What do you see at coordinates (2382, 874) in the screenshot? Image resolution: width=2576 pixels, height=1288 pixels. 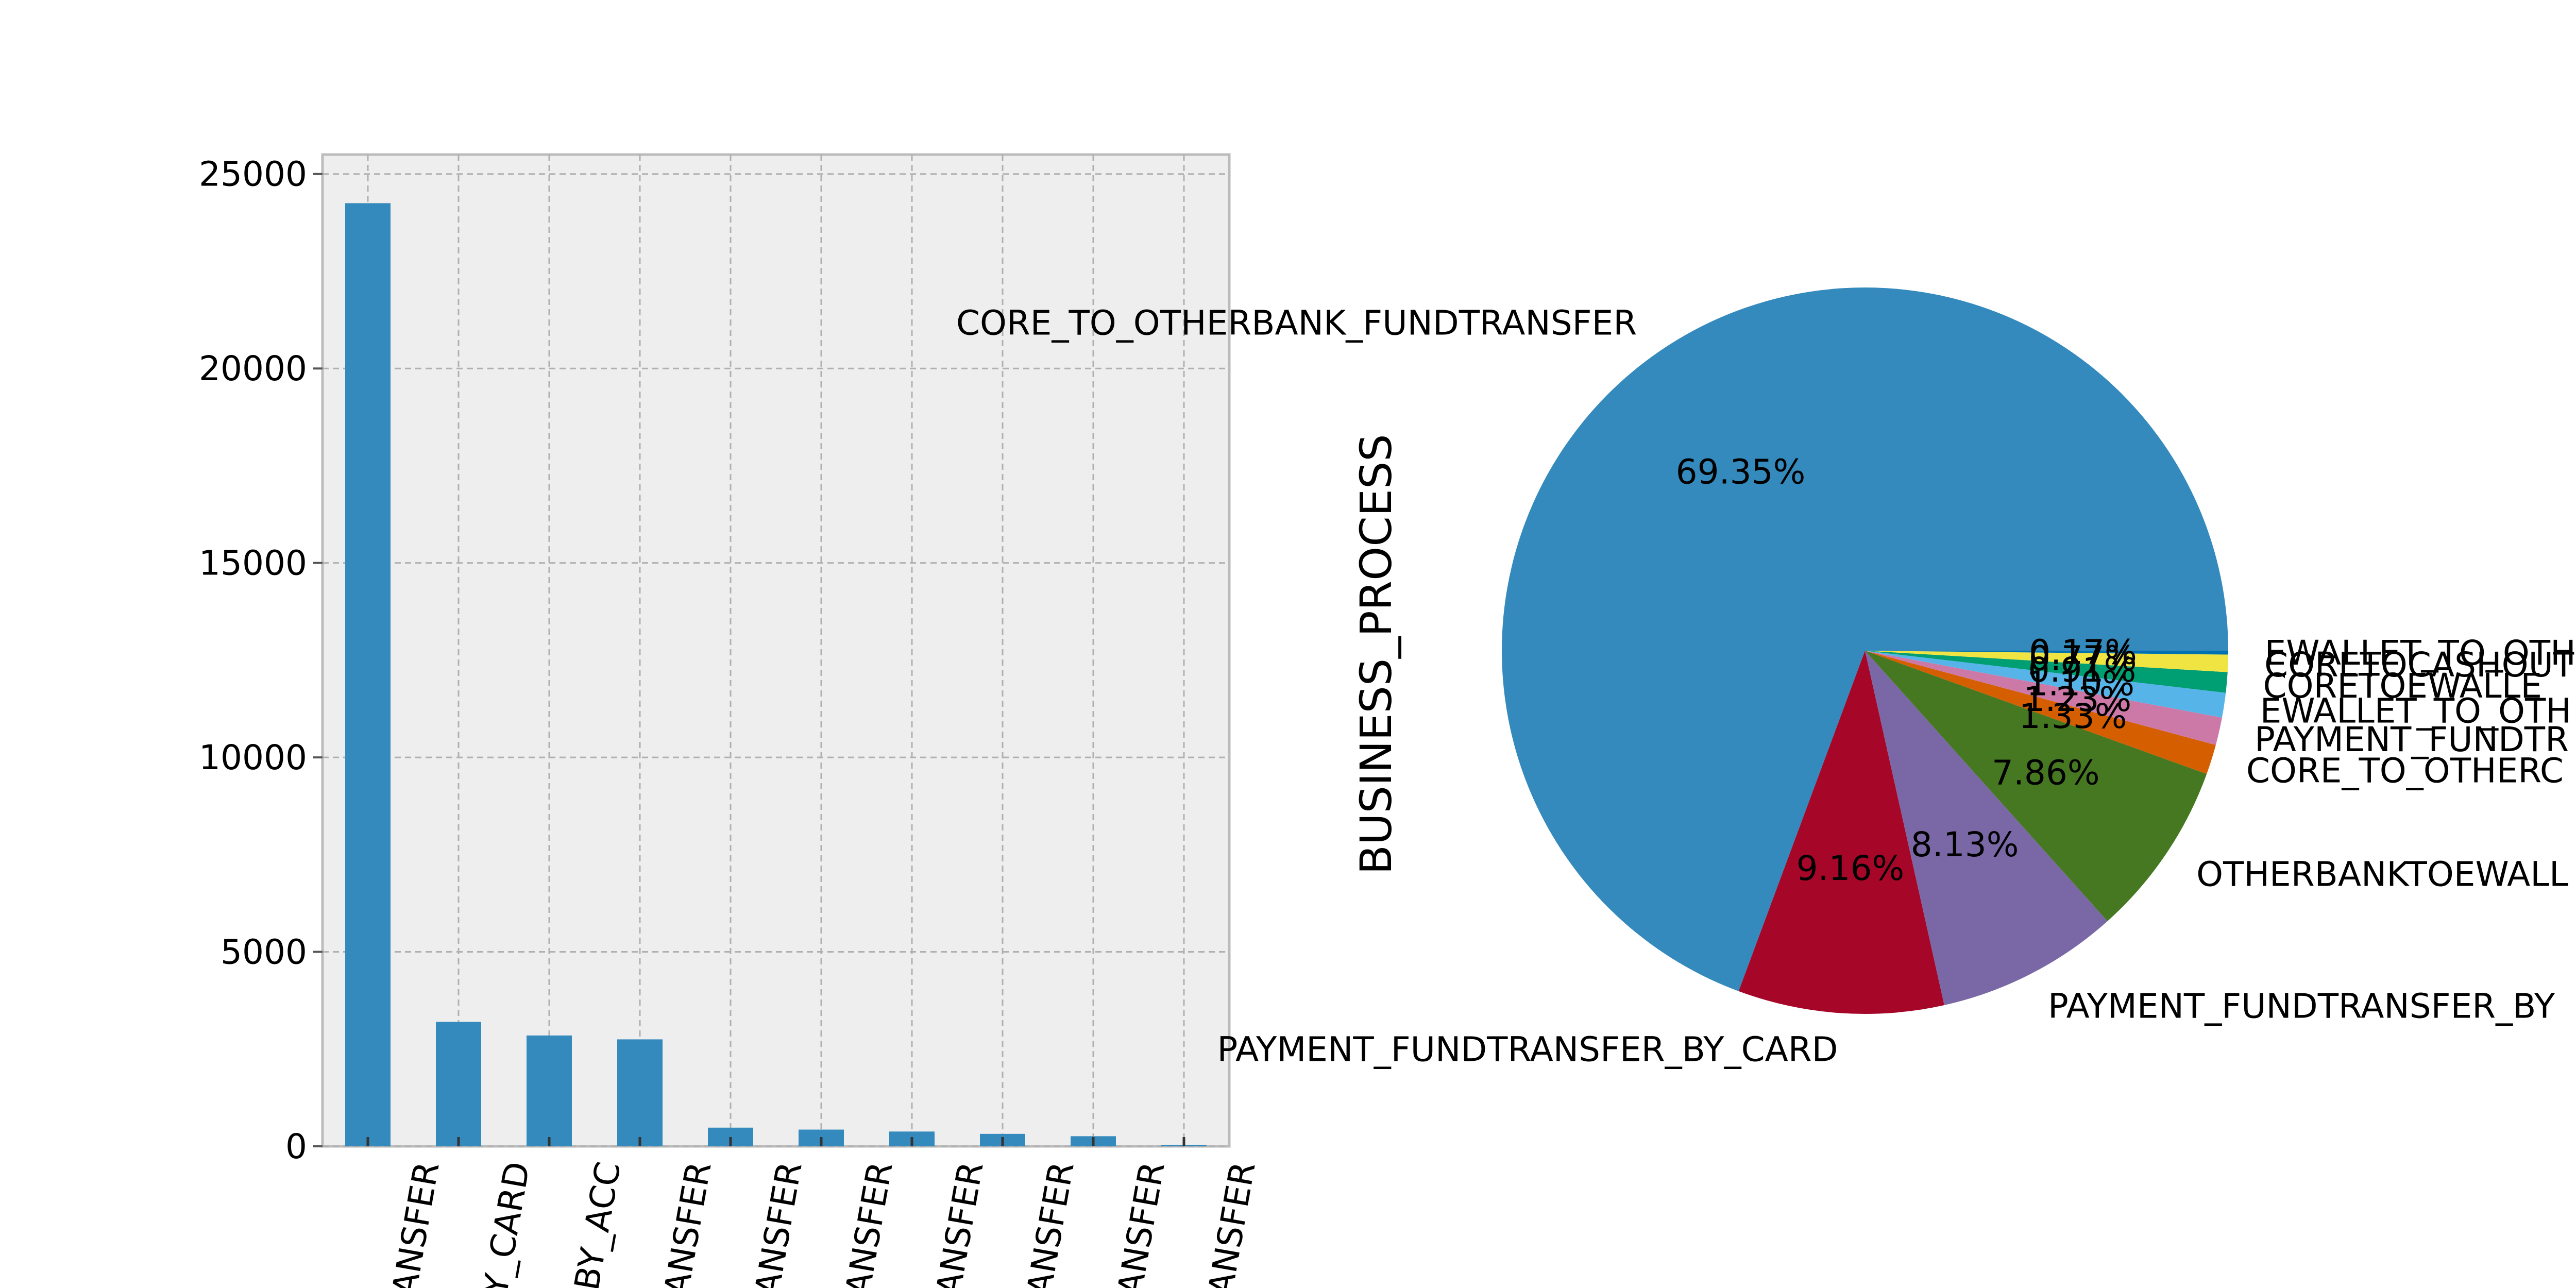 I see `pie-slice-label: OTHERBANKTOEWALL` at bounding box center [2382, 874].